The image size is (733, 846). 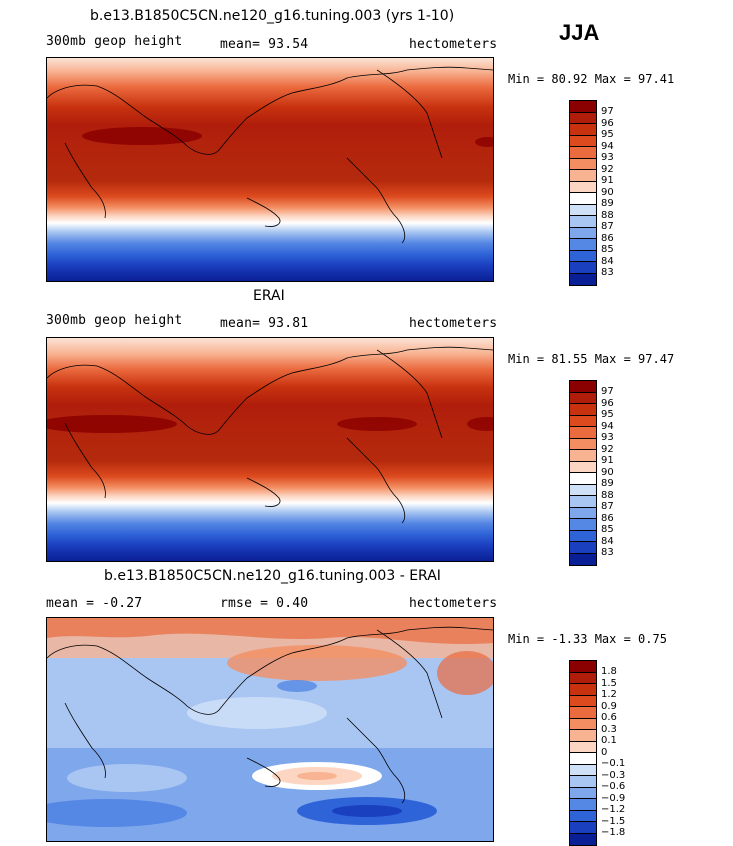 I want to click on colorbar-tick-label: 91, so click(x=607, y=460).